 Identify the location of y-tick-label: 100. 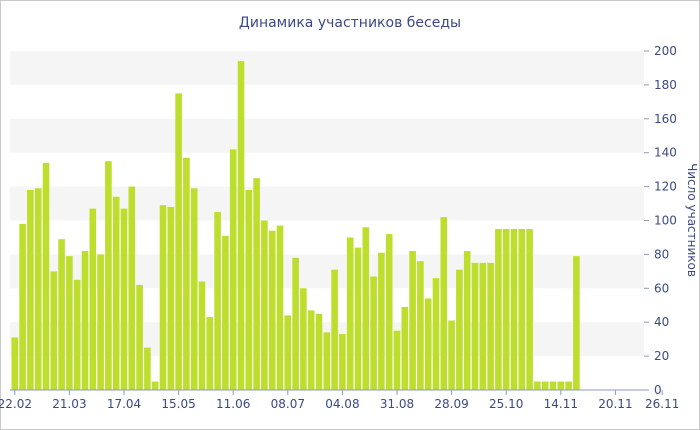
(665, 221).